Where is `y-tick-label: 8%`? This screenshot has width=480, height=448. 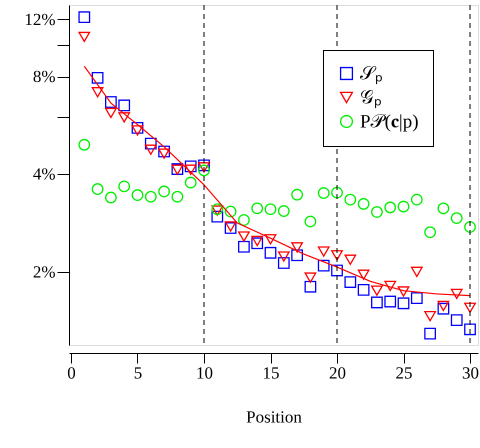
y-tick-label: 8% is located at coordinates (44, 76).